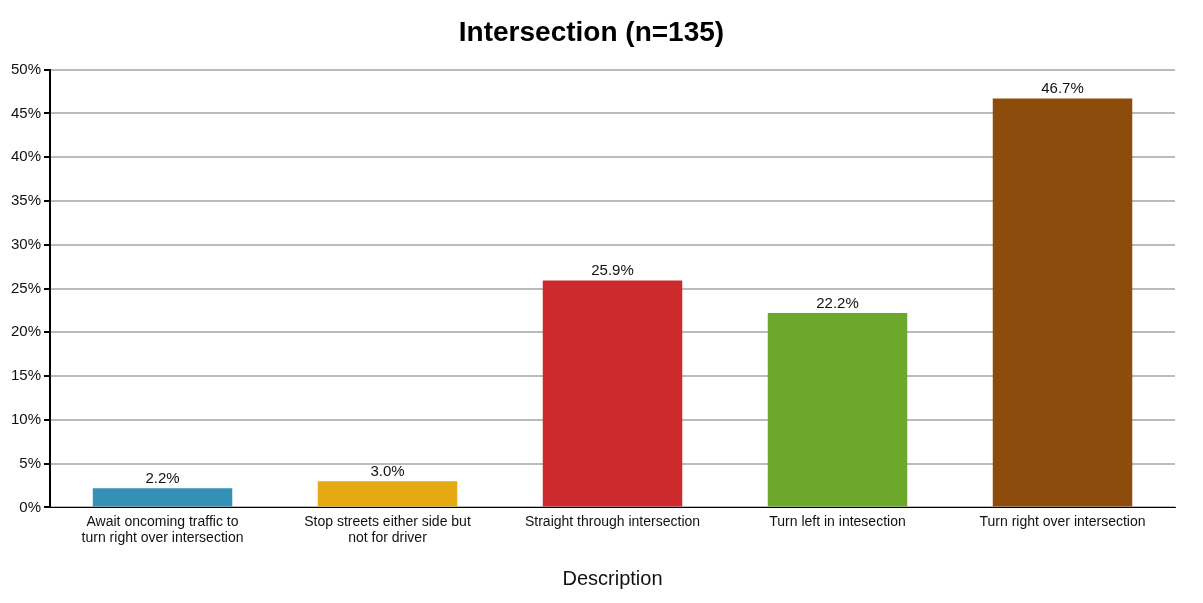 This screenshot has height=603, width=1203. I want to click on y-tick-label: 15%, so click(26, 375).